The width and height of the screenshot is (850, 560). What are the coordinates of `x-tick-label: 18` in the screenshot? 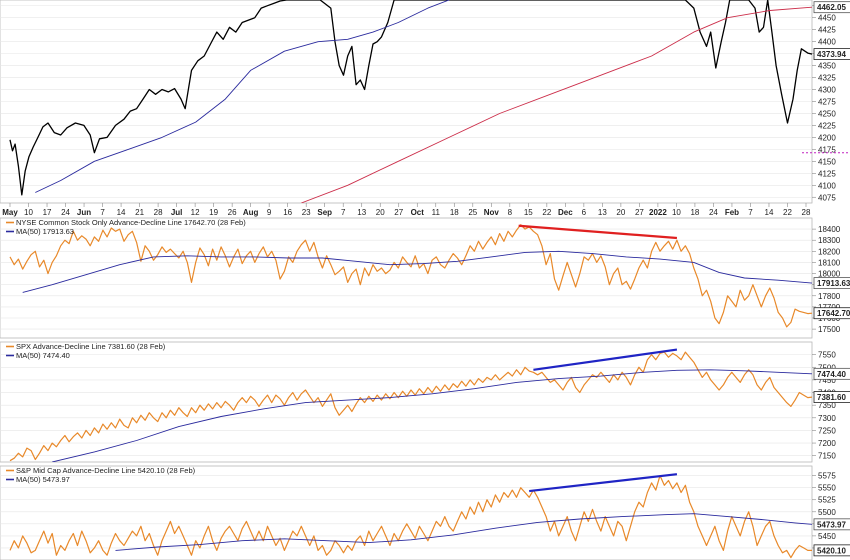 It's located at (694, 212).